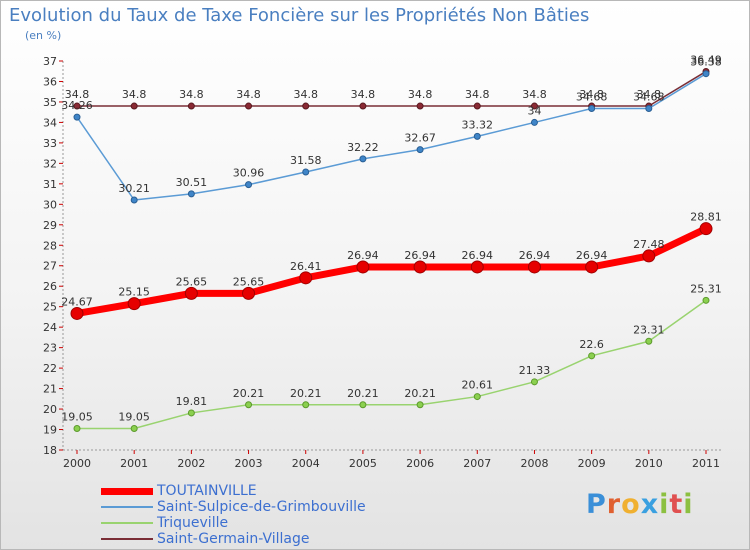 This screenshot has height=550, width=750. I want to click on legend-label: Saint-Germain-Village, so click(233, 539).